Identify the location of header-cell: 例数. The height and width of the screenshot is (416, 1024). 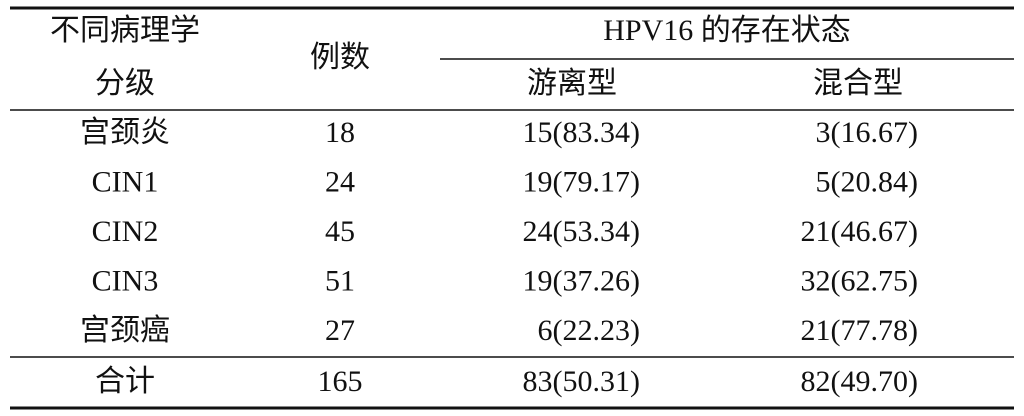
(340, 57).